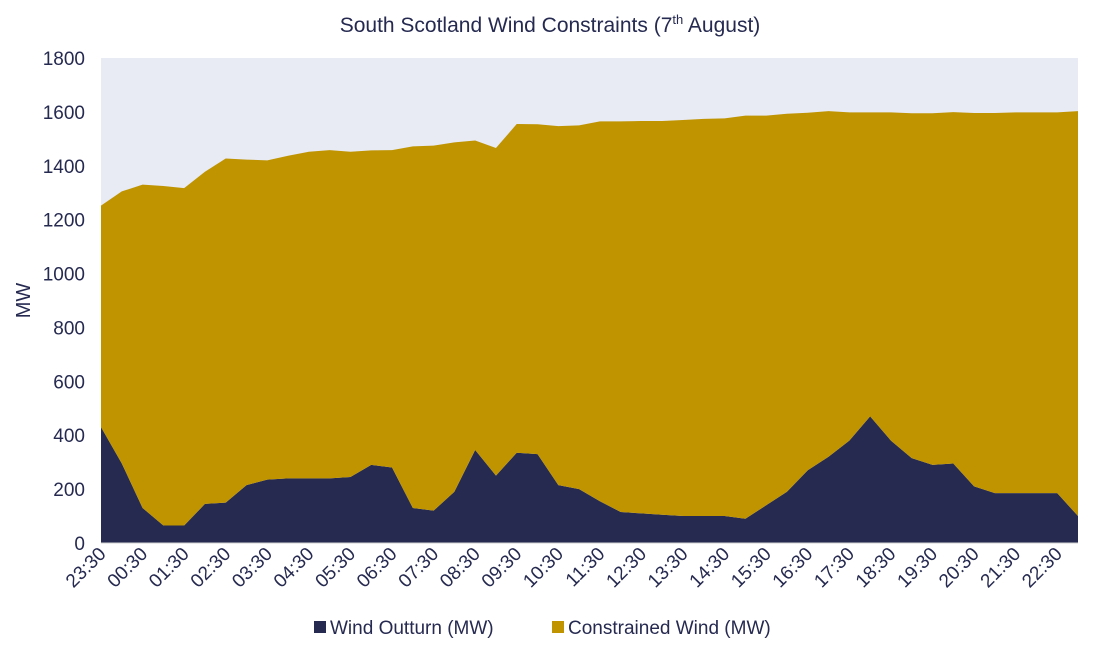 This screenshot has width=1103, height=668. I want to click on y-tick-label: 600, so click(69, 382).